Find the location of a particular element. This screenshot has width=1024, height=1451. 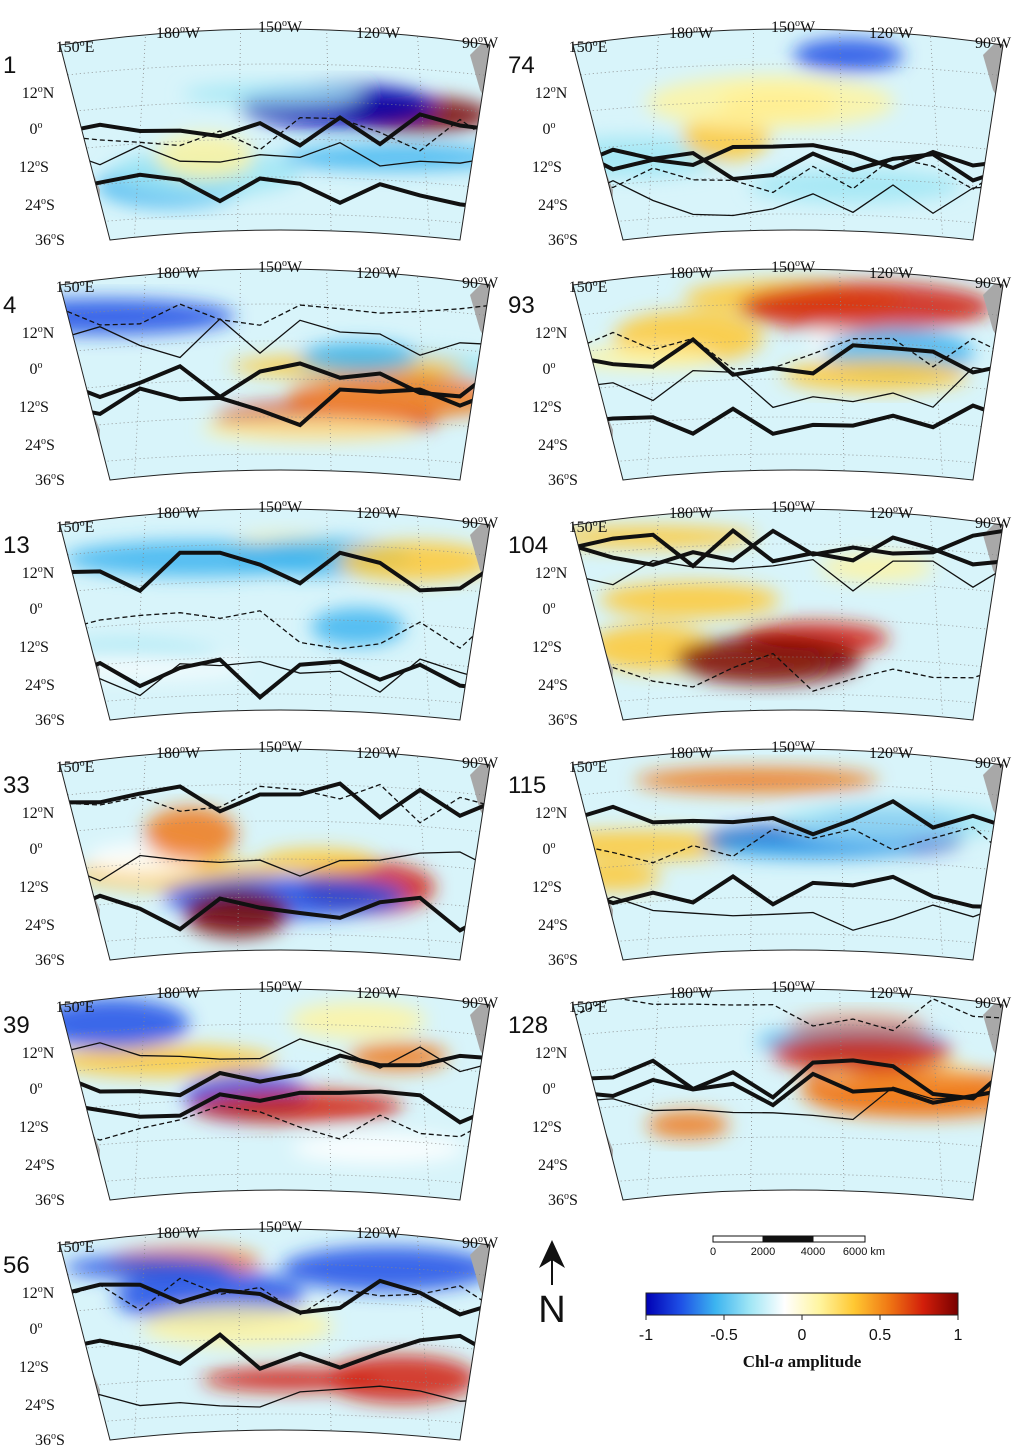

colorbar-tick-label: 1 is located at coordinates (958, 1335).